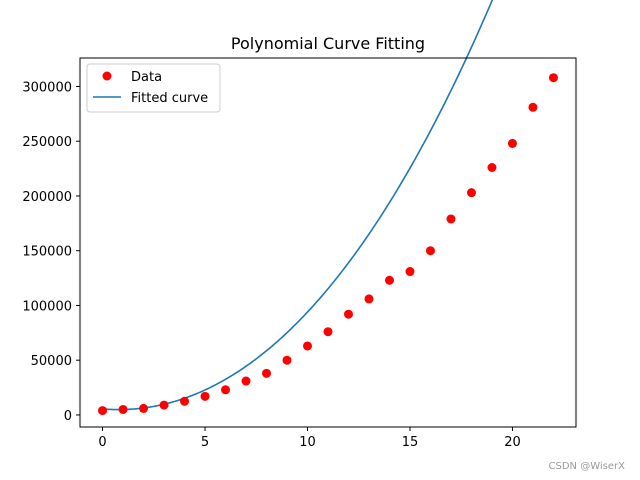 Image resolution: width=640 pixels, height=480 pixels. Describe the element at coordinates (512, 442) in the screenshot. I see `x-tick-label: 20` at that location.